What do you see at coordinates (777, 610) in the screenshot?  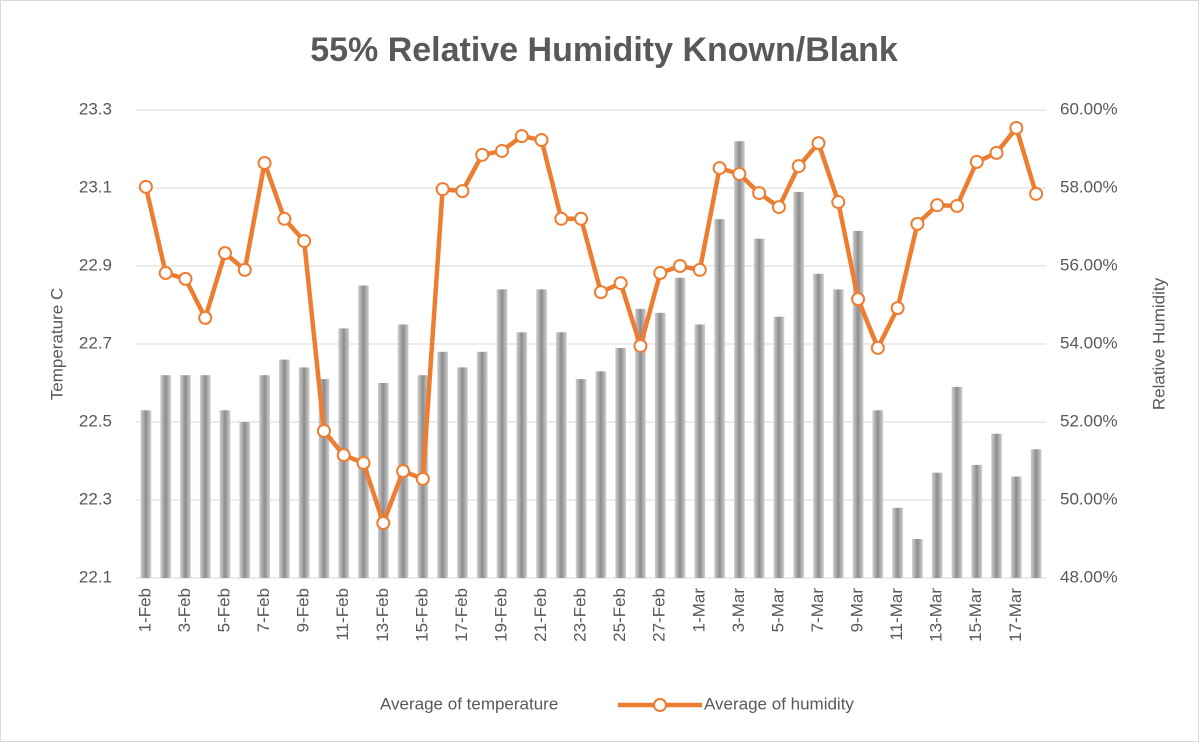 I see `x-tick-label: 5-Mar` at bounding box center [777, 610].